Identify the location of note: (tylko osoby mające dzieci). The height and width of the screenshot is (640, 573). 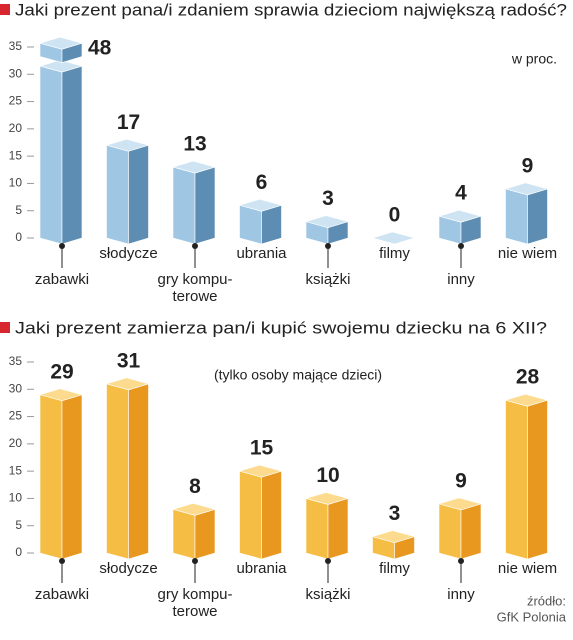
(298, 375).